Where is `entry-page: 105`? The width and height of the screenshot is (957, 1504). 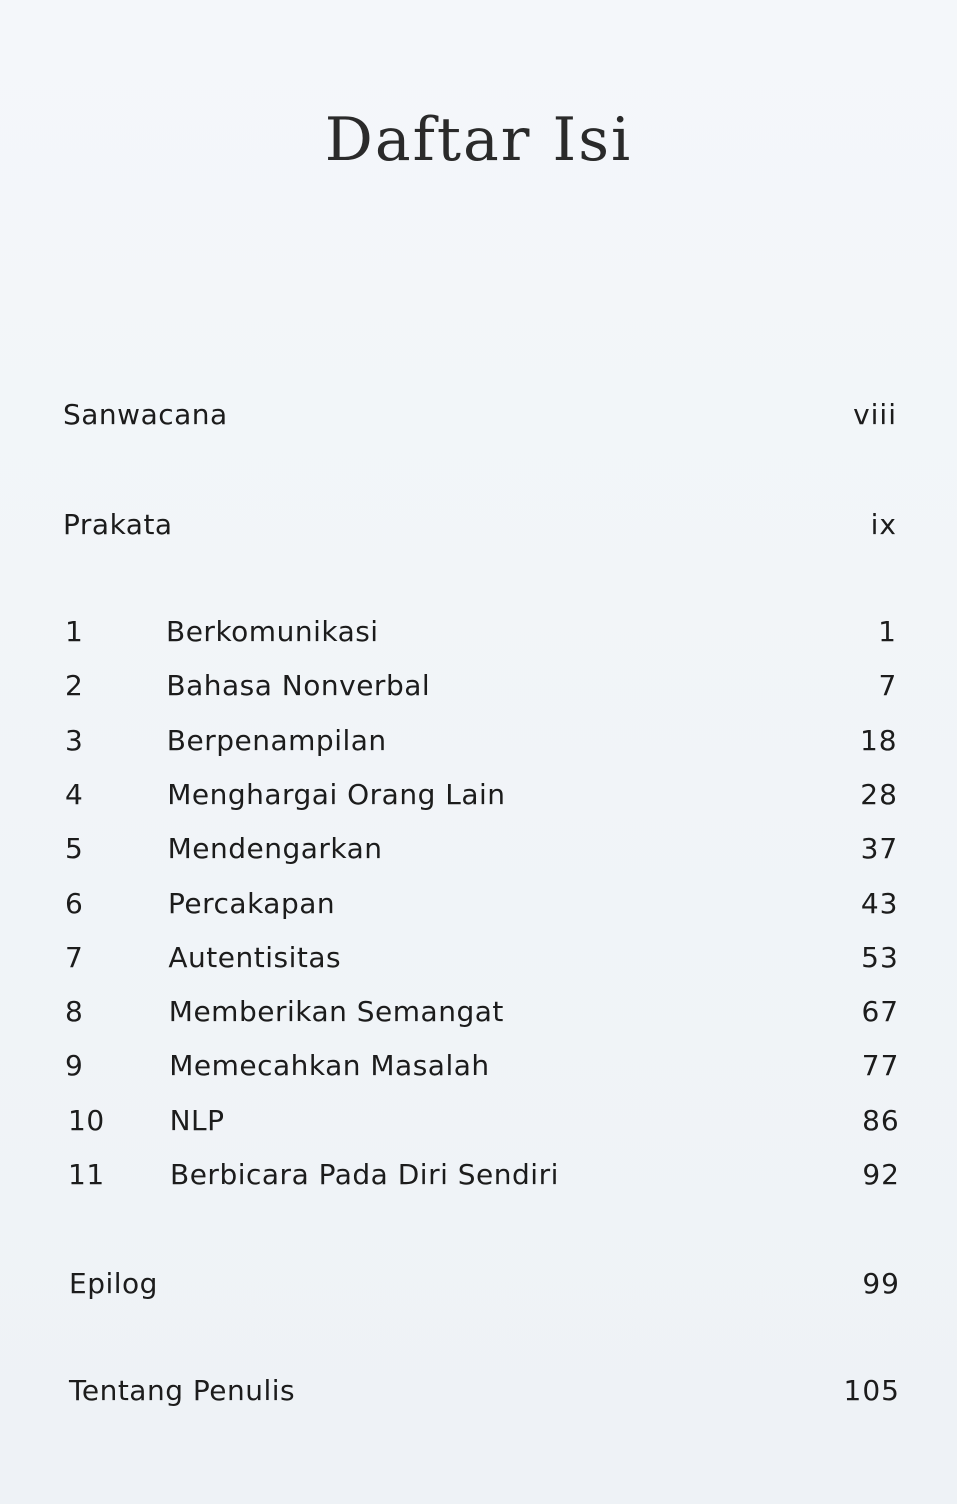
entry-page: 105 is located at coordinates (871, 1390).